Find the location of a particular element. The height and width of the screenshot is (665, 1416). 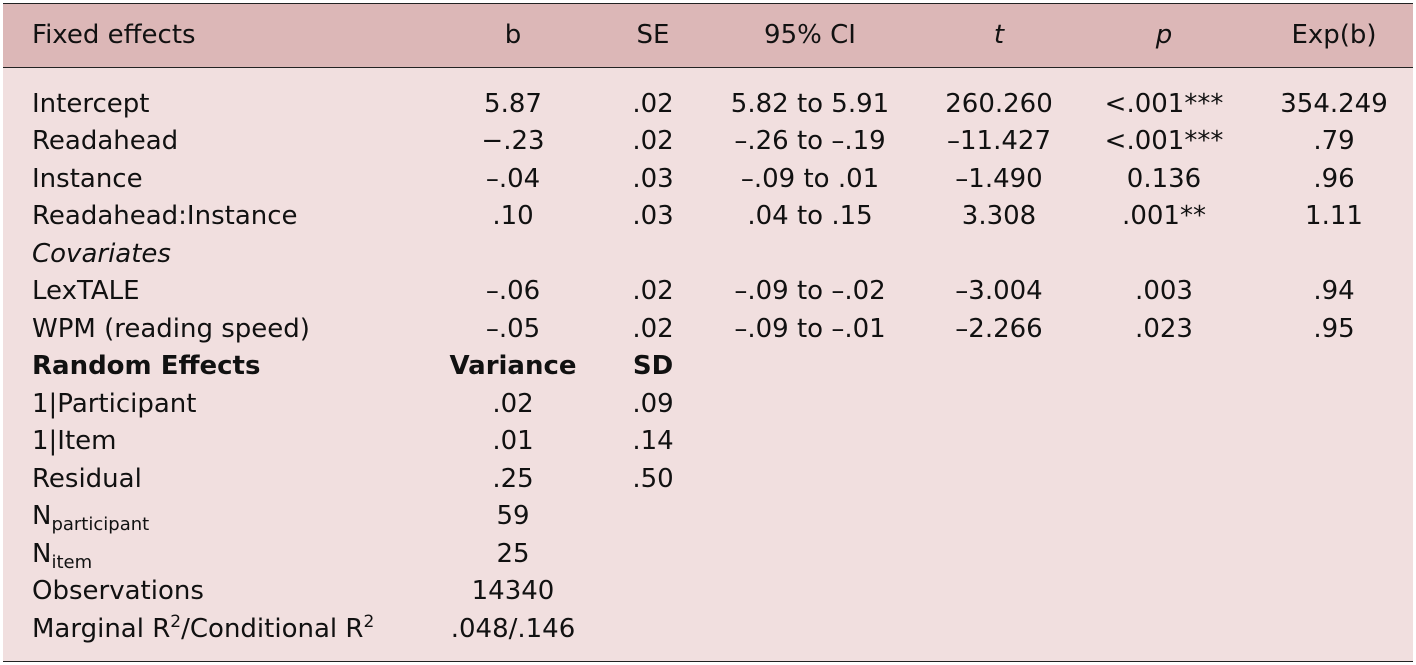

row-label: Instance is located at coordinates (87, 179).